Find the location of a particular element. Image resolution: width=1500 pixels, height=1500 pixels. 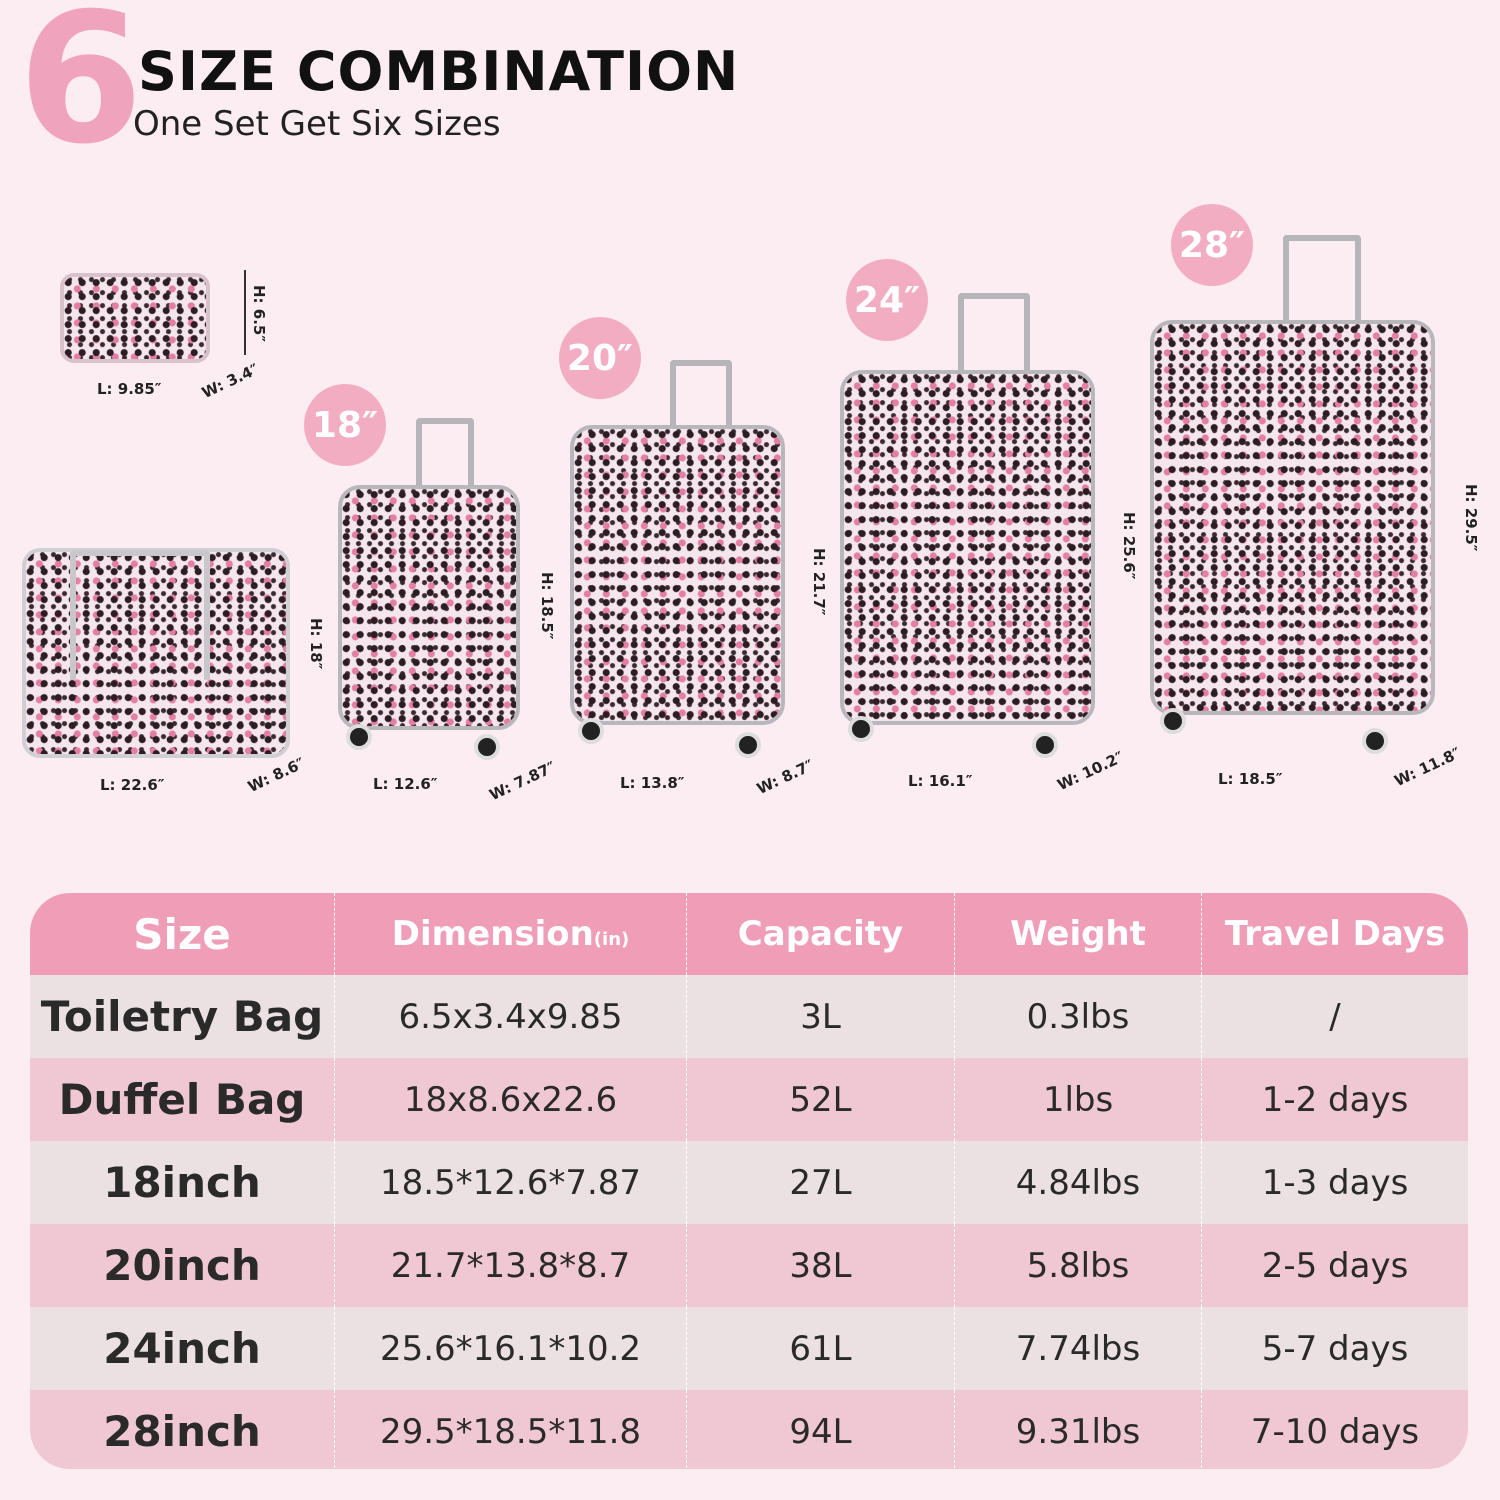

capacity-cell: 61L is located at coordinates (821, 1348).